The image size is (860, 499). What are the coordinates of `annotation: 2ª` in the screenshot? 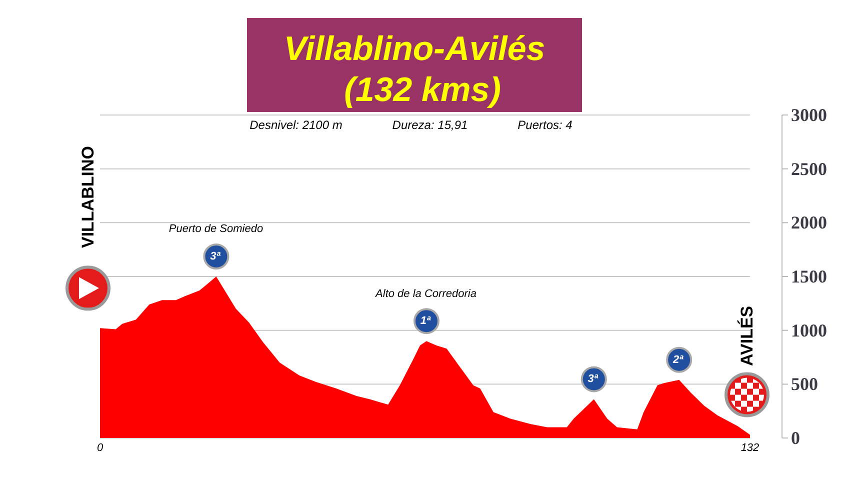 It's located at (678, 360).